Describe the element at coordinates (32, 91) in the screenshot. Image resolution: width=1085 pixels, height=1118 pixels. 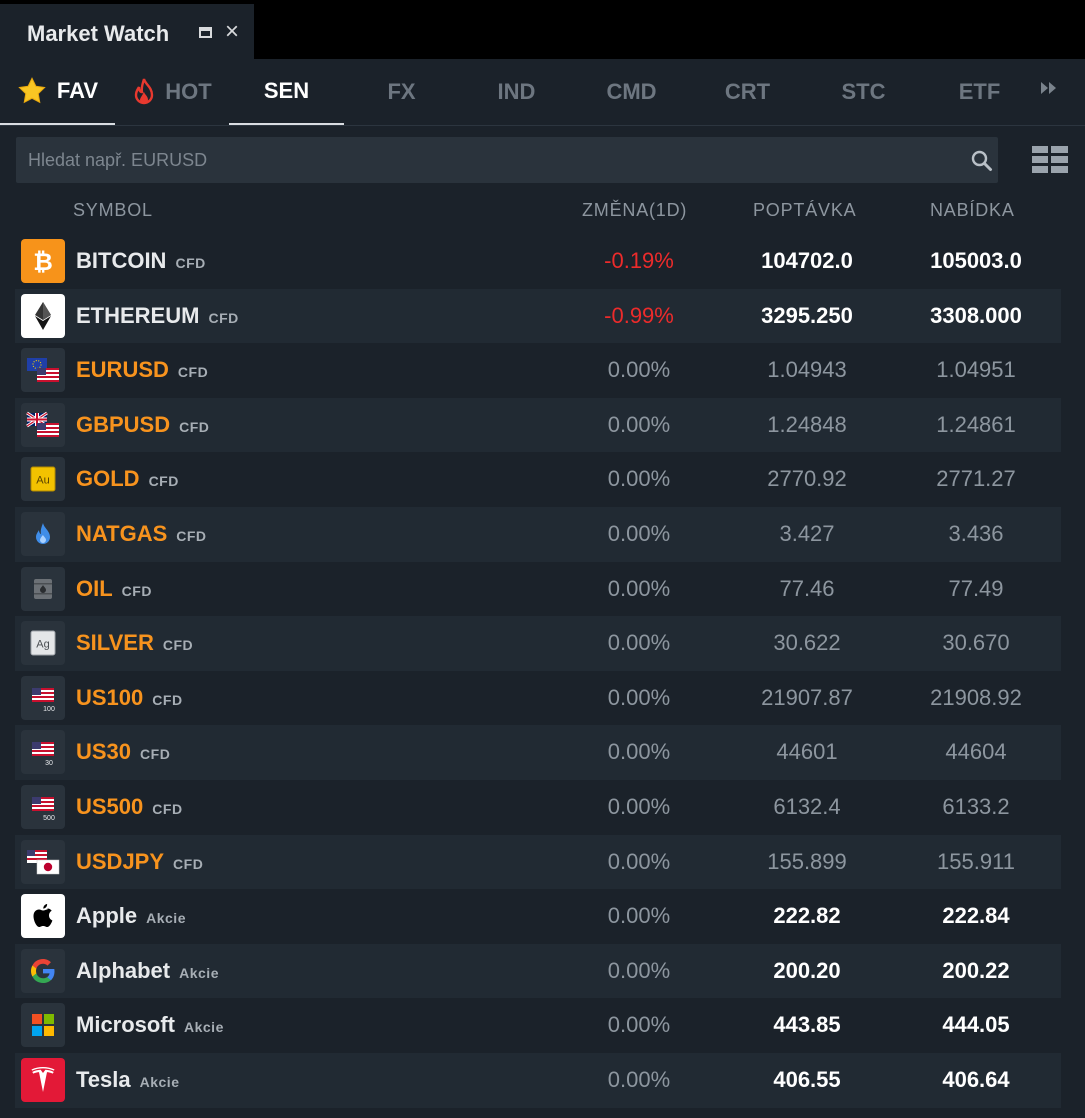
I see `star-icon` at that location.